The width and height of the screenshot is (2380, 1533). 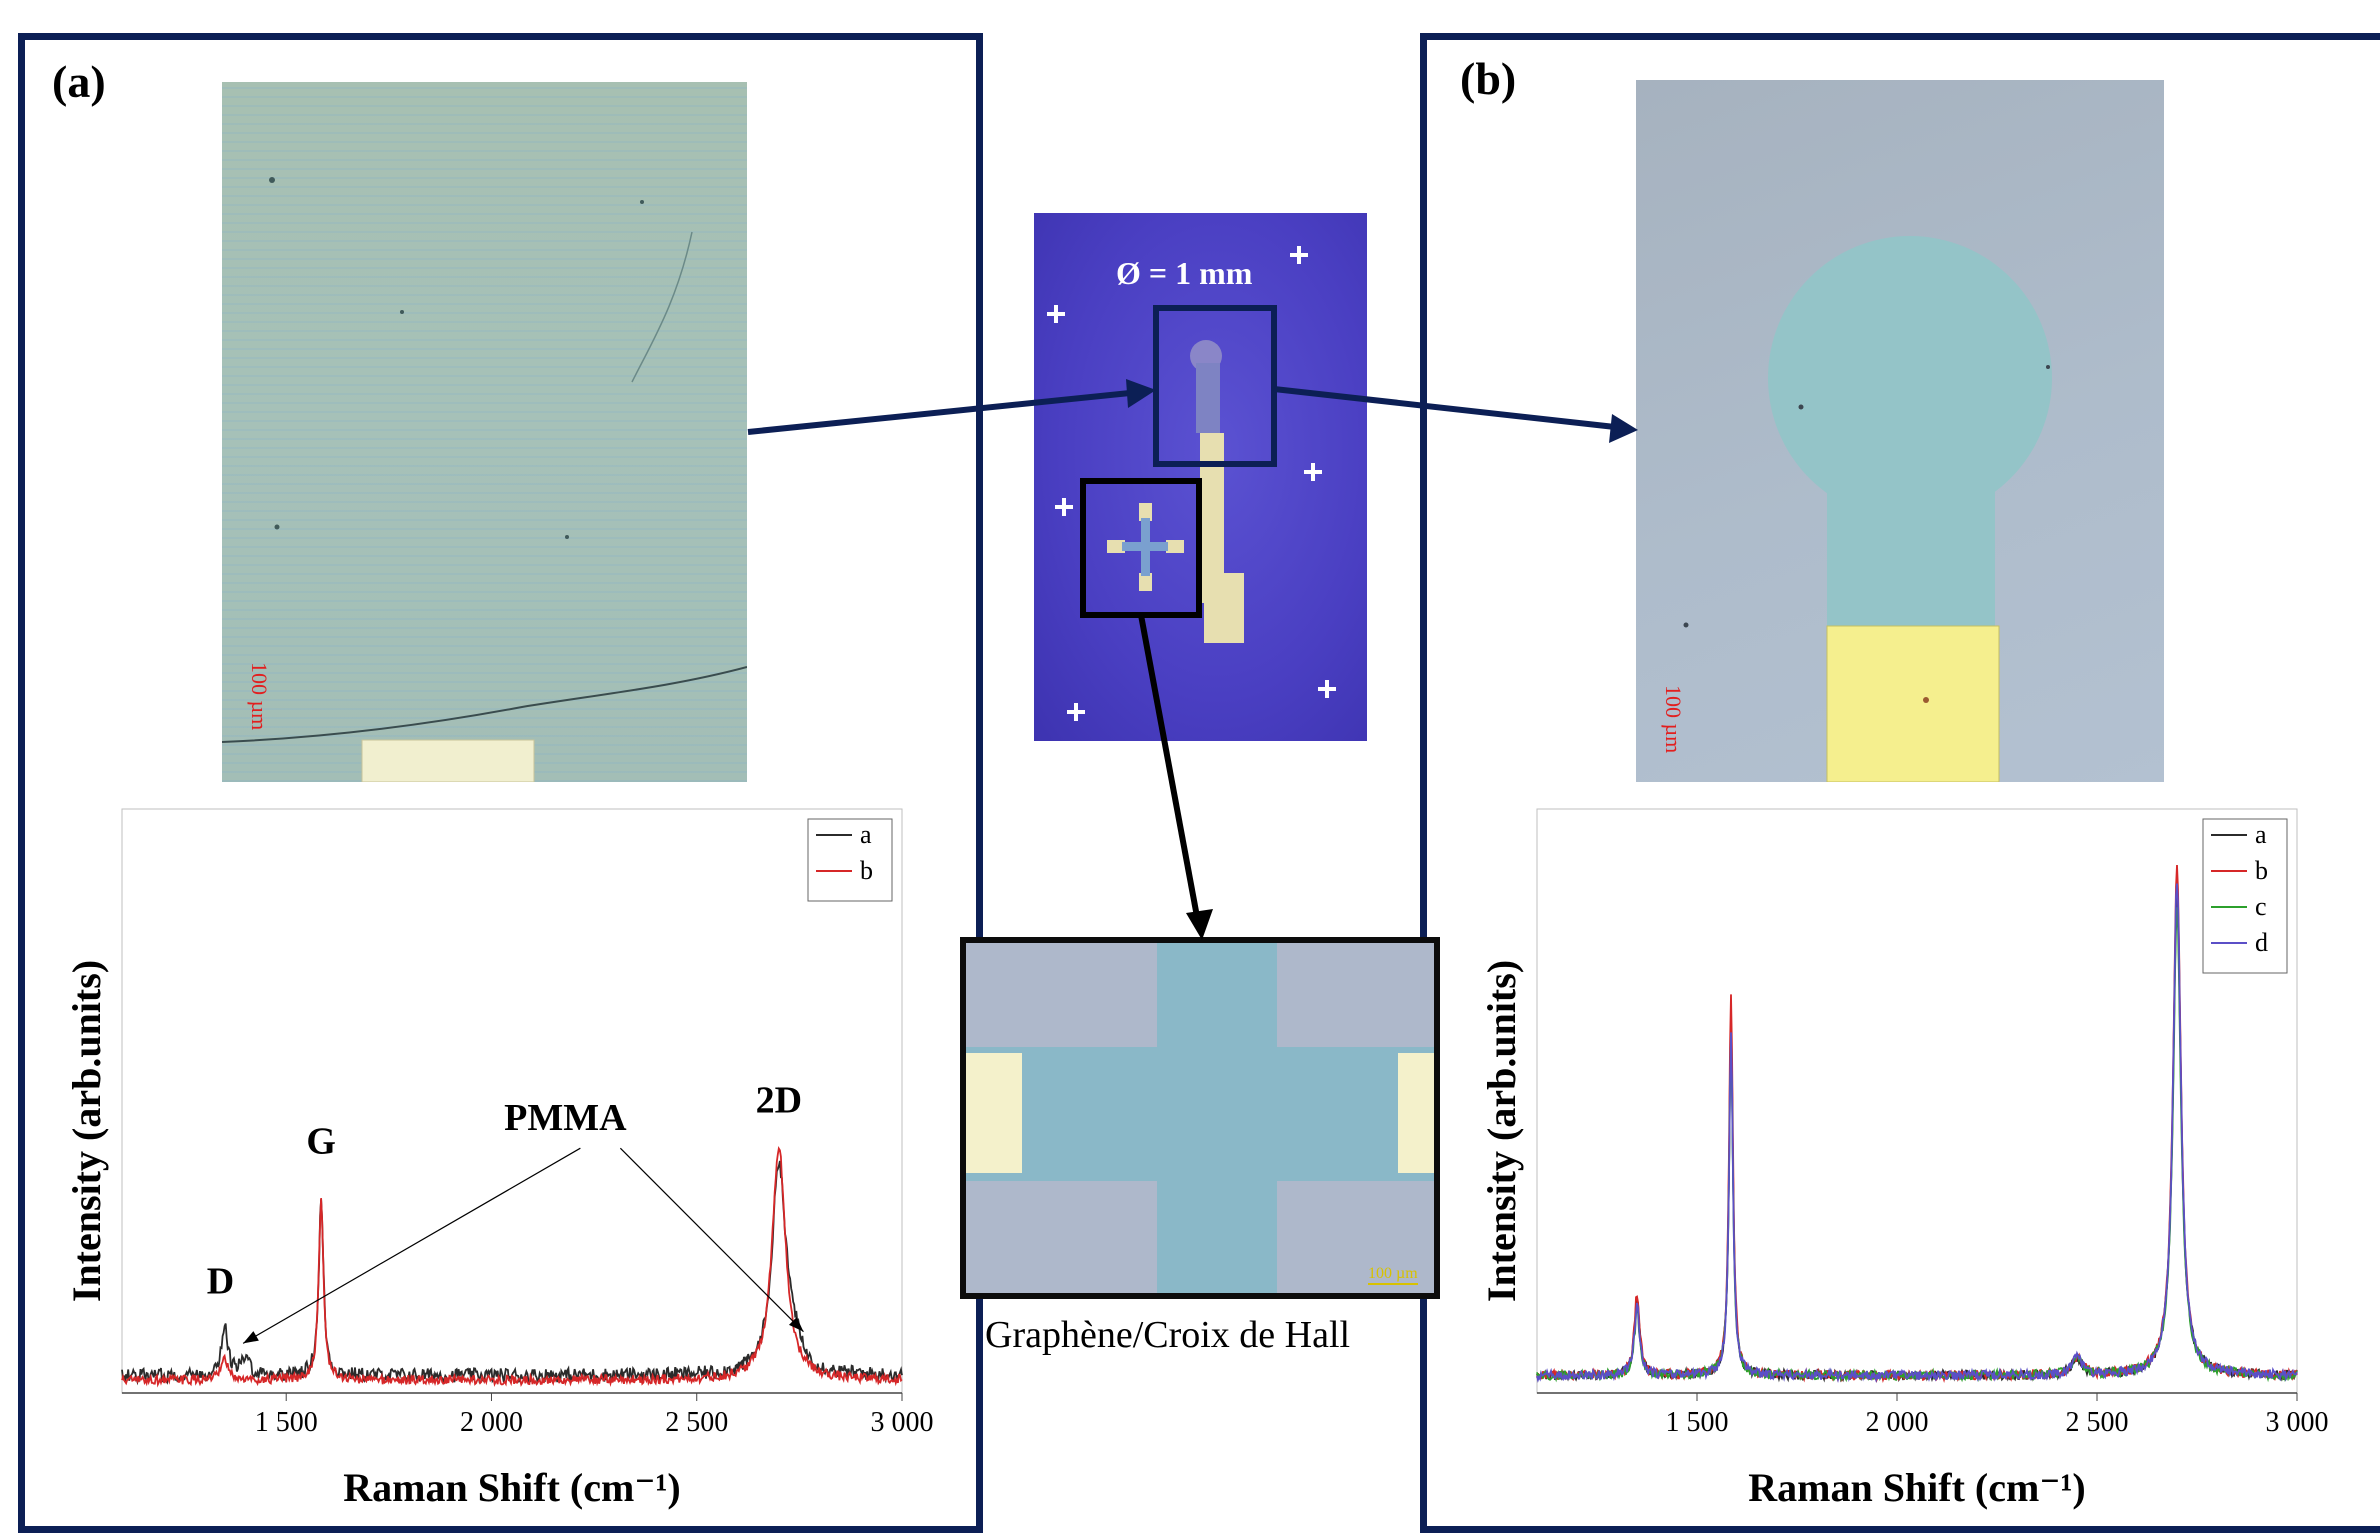 What do you see at coordinates (1200, 477) in the screenshot?
I see `sample-photo: Ø = 1 mm` at bounding box center [1200, 477].